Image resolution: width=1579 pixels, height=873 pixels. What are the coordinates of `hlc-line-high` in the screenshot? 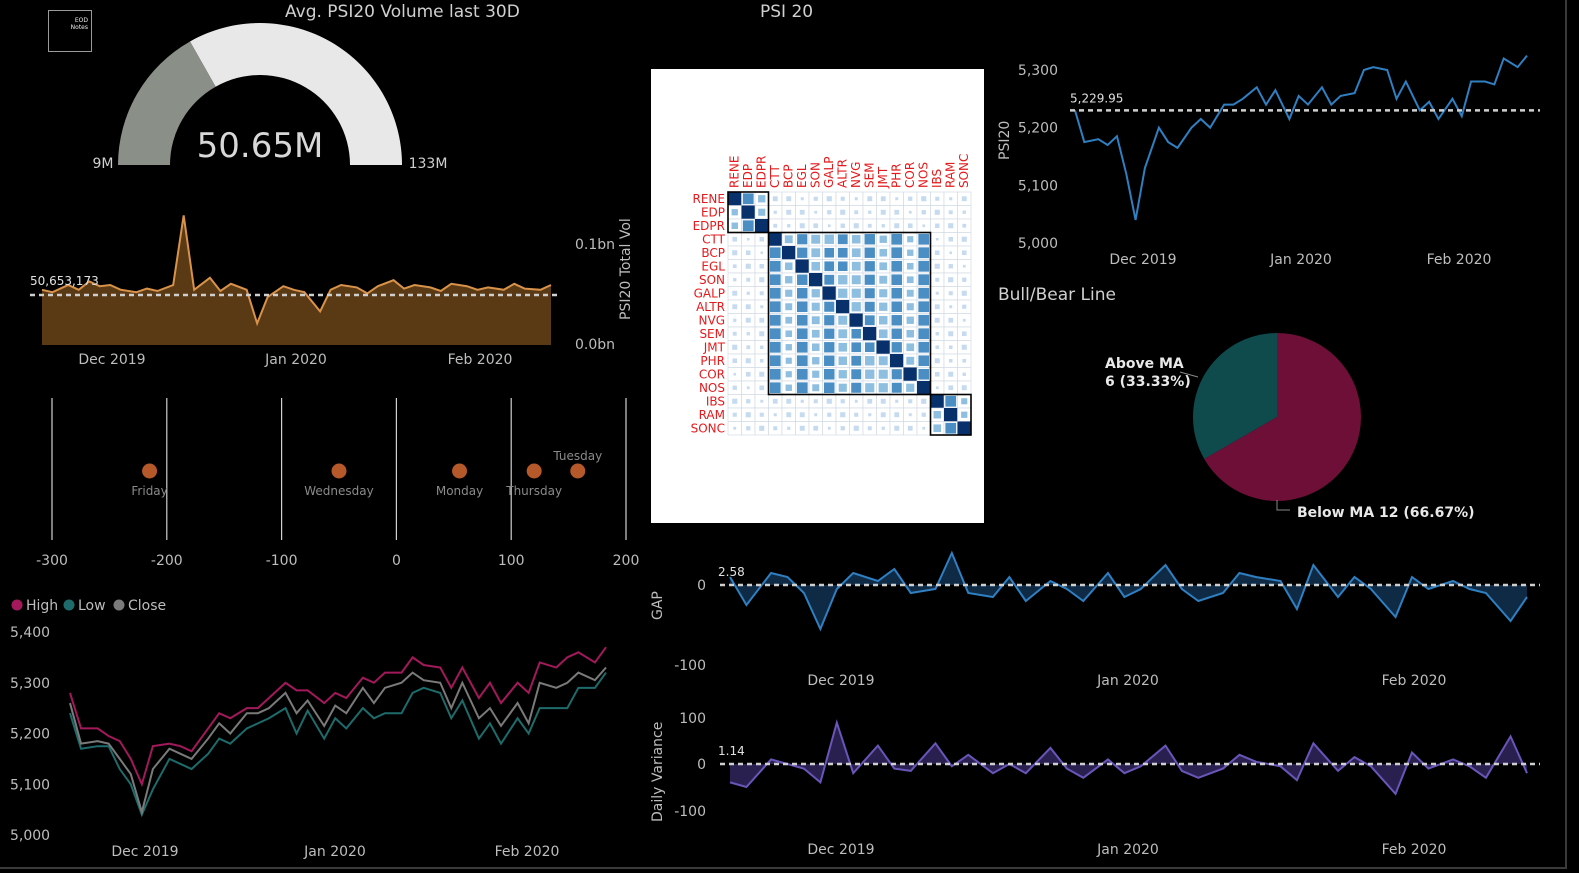 It's located at (338, 717).